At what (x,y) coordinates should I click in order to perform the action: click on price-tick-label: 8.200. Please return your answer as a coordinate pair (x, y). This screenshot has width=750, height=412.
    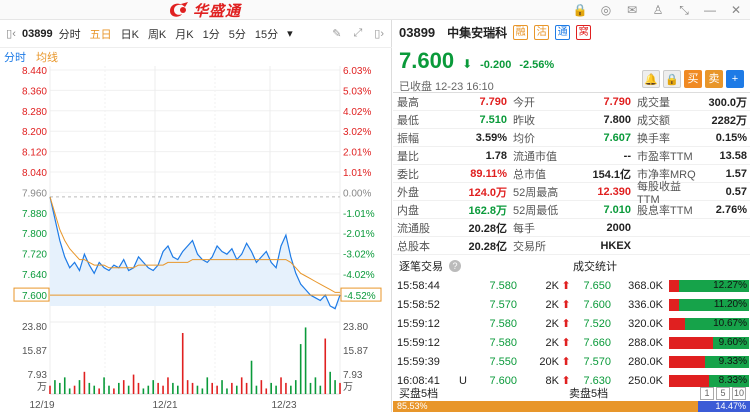
    Looking at the image, I should click on (34, 132).